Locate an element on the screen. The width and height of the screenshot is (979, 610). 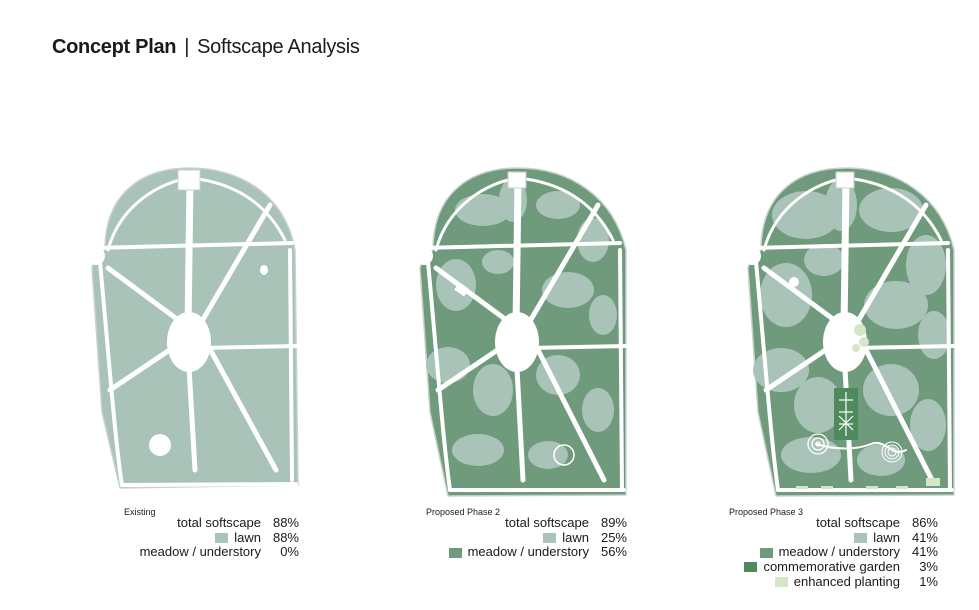
legend-row: meadow / understory 41% is located at coordinates (841, 552).